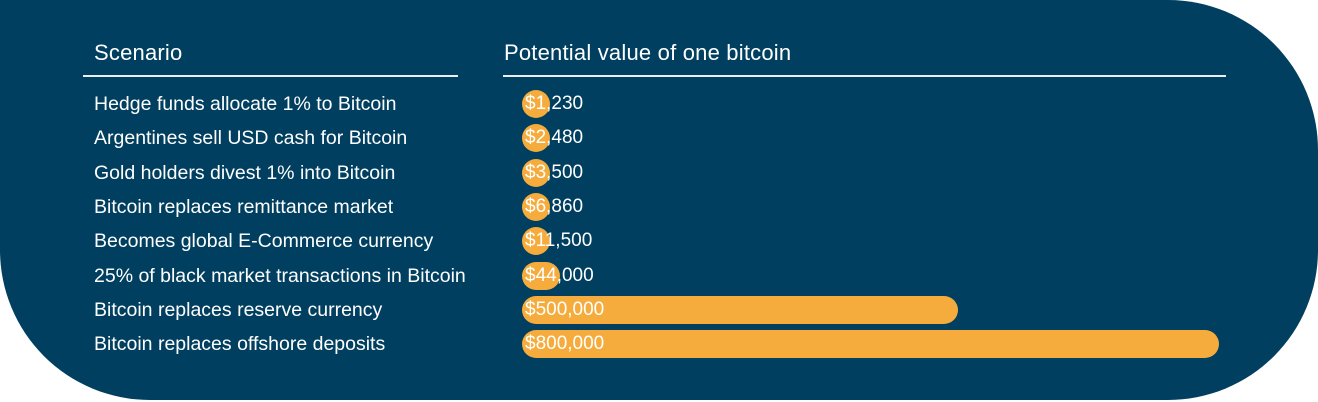  Describe the element at coordinates (264, 241) in the screenshot. I see `scenario-label: Becomes global E-Commerce currency` at that location.